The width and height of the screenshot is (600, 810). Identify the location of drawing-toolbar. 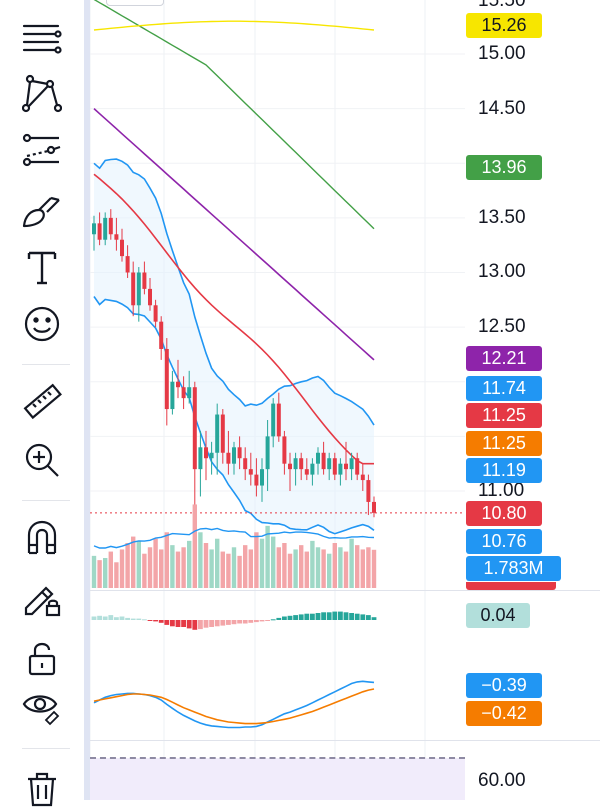
(42, 403).